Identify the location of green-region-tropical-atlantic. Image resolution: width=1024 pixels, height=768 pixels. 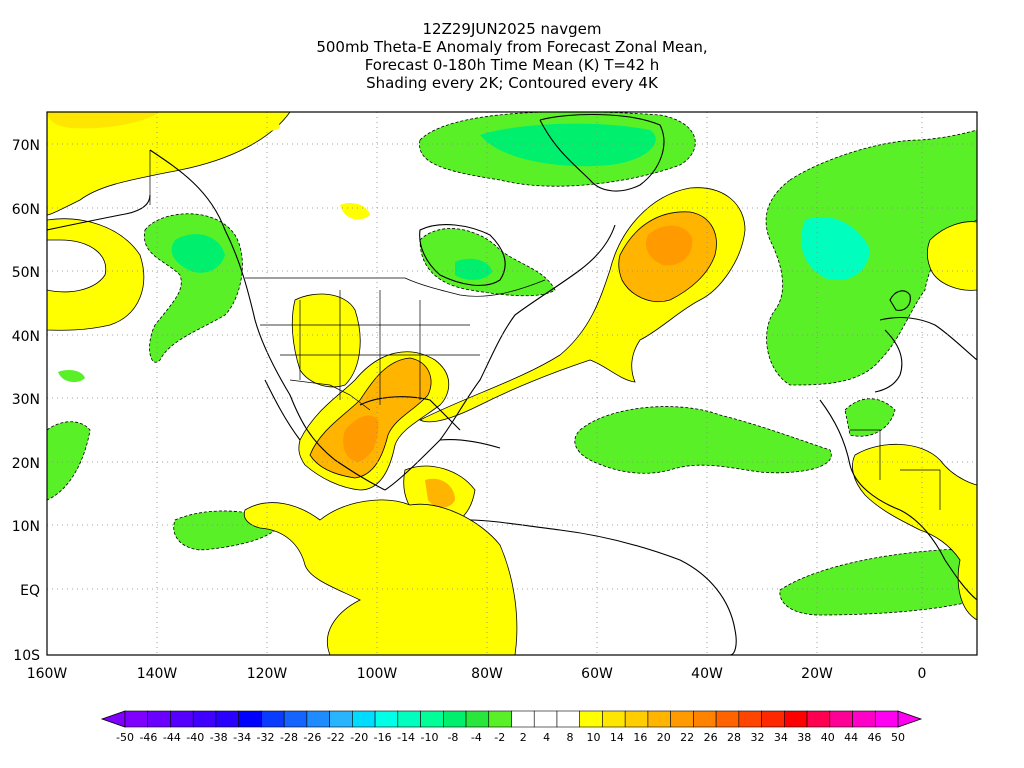
(703, 440).